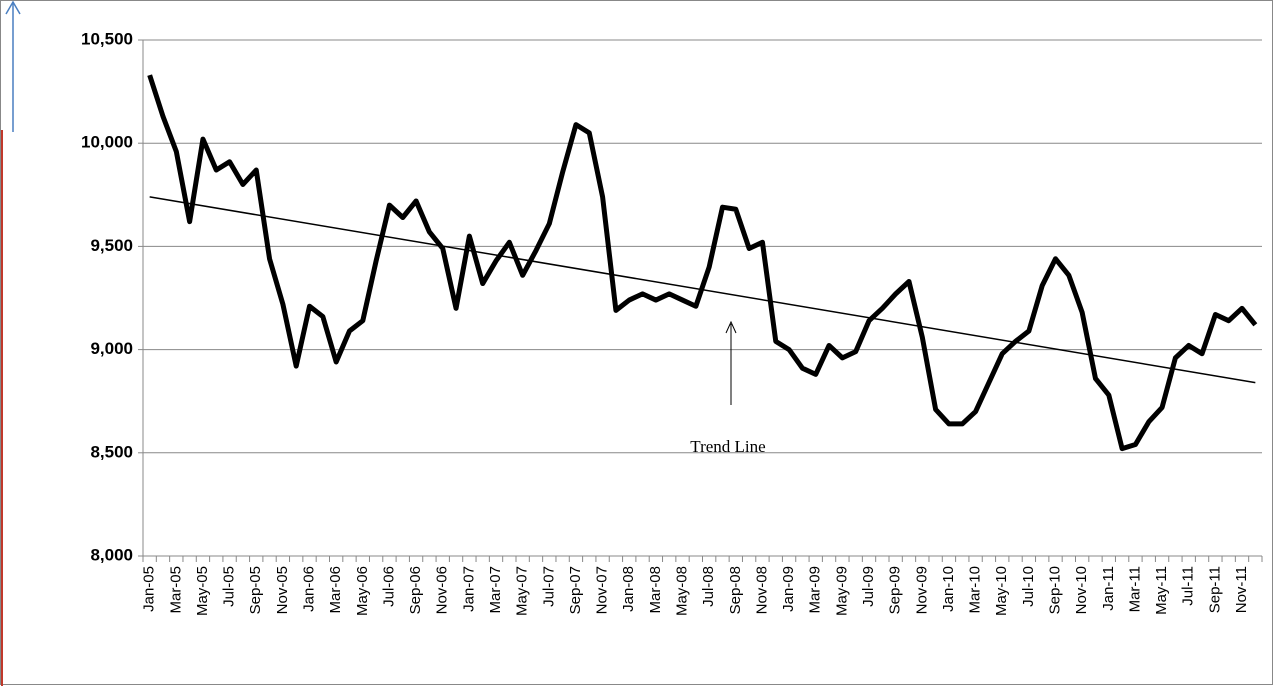  What do you see at coordinates (111, 348) in the screenshot?
I see `y-tick-label: 9,000` at bounding box center [111, 348].